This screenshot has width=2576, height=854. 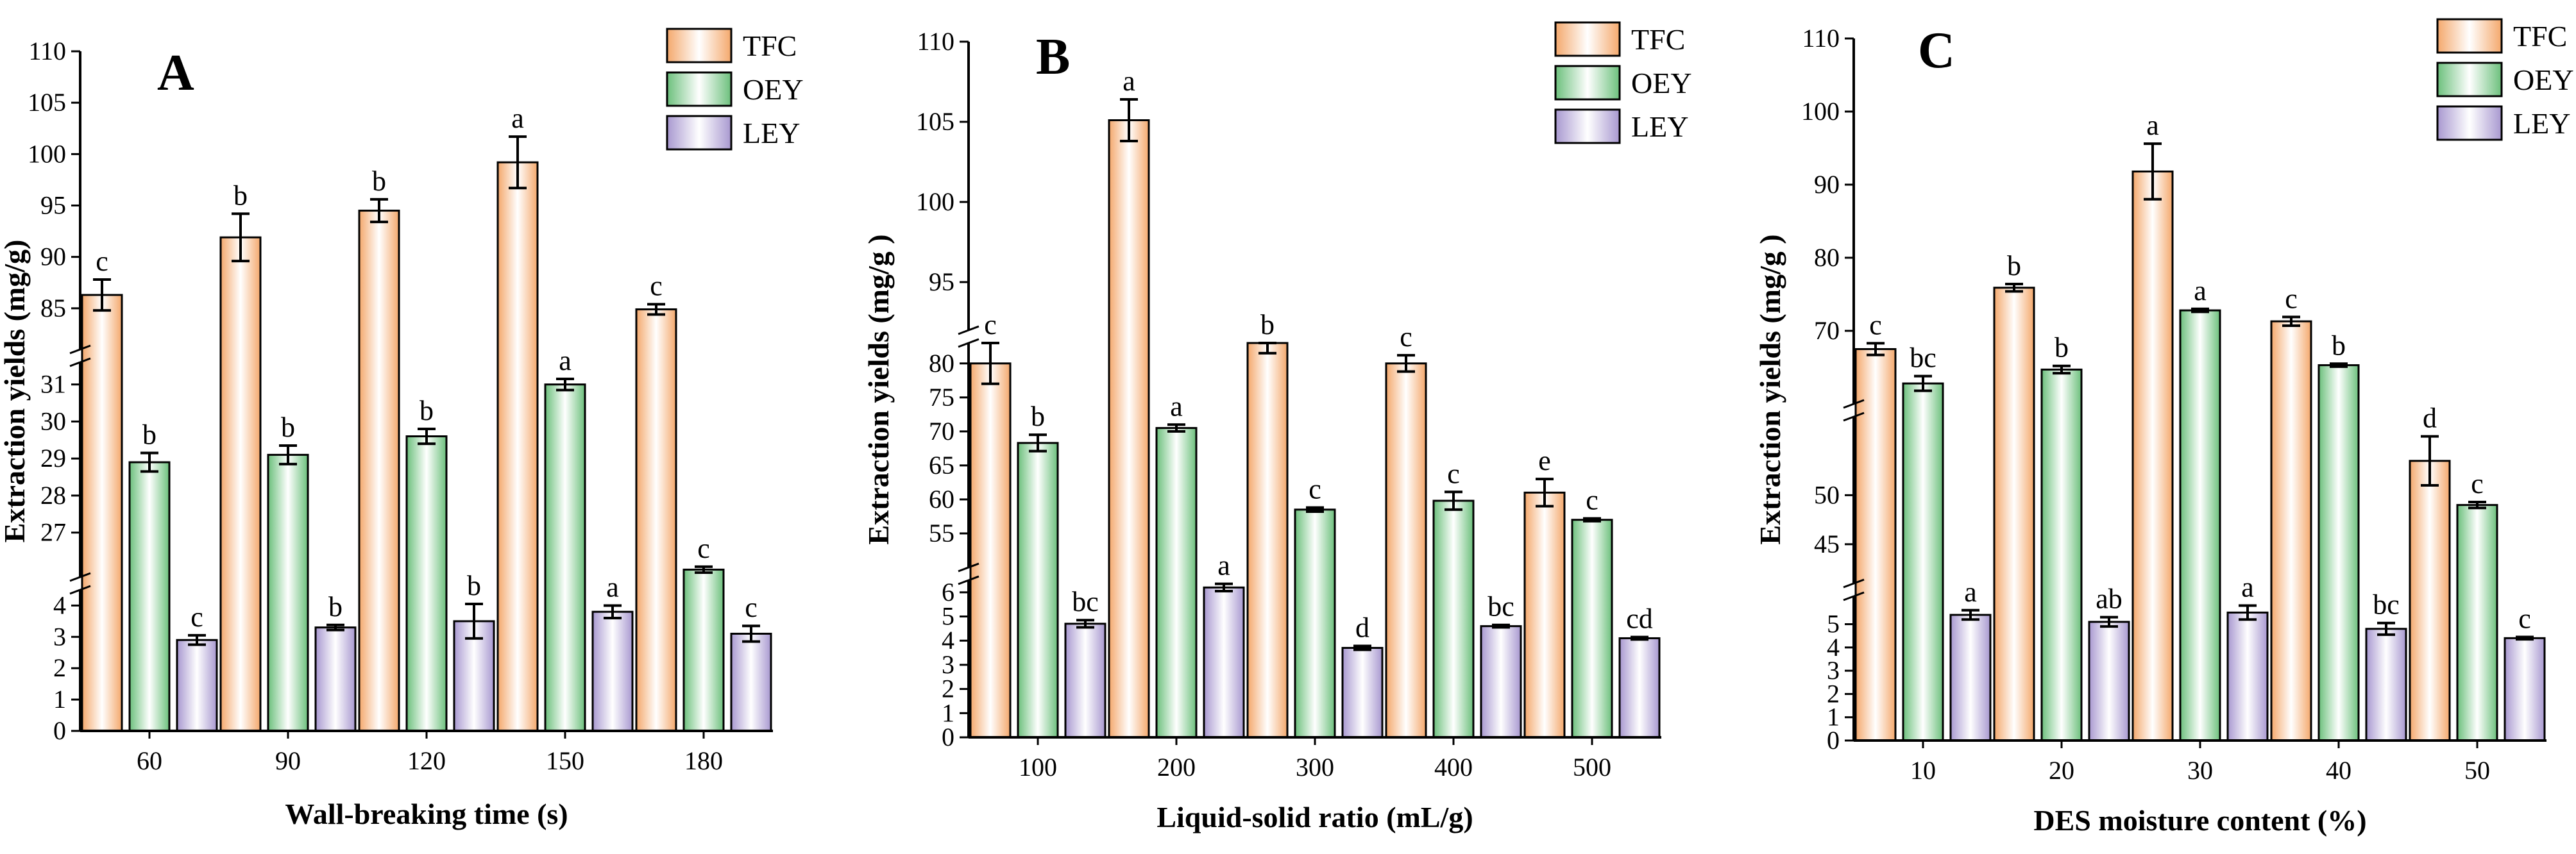 I want to click on significance-label: cd, so click(x=1639, y=619).